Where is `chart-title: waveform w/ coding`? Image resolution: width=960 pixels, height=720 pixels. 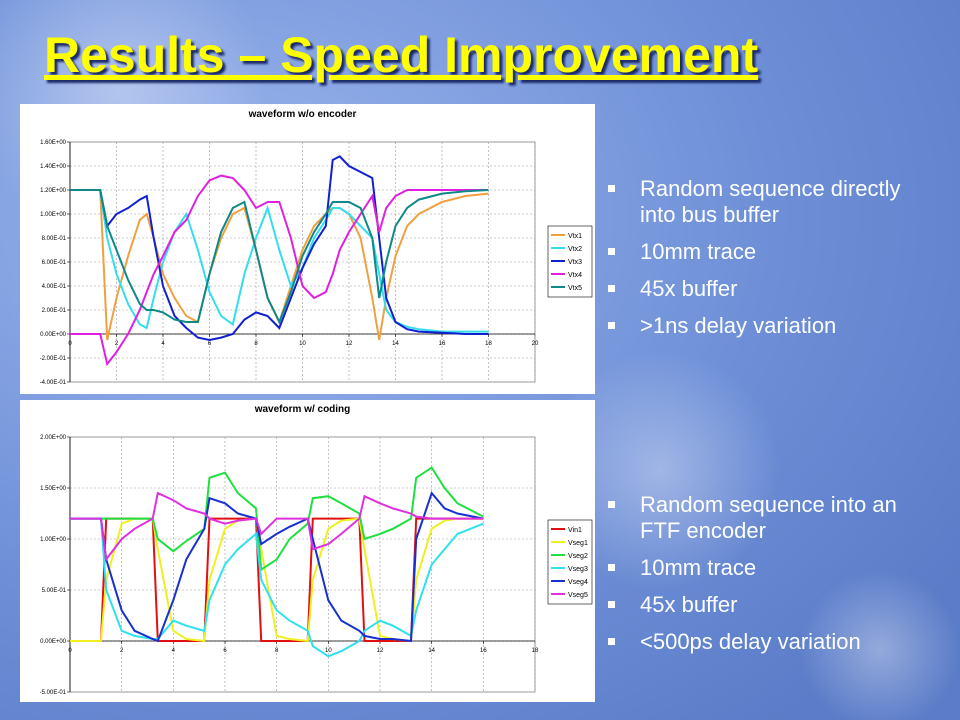
chart-title: waveform w/ coding is located at coordinates (302, 409).